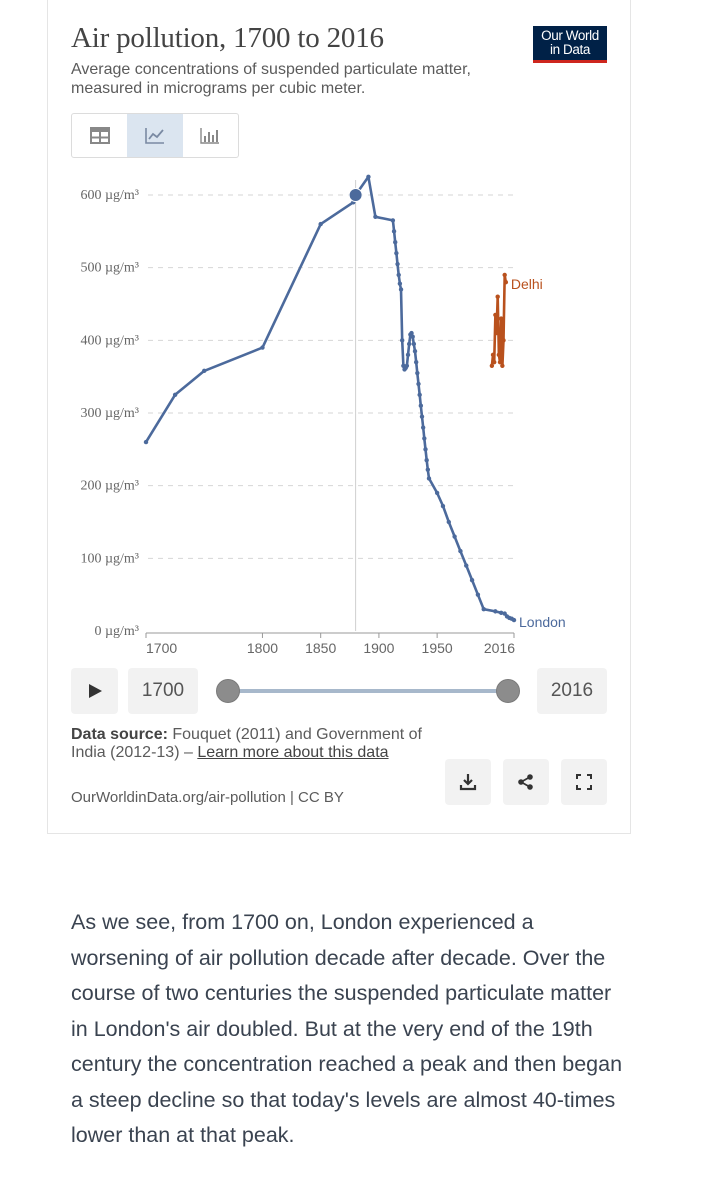 The image size is (726, 1200). What do you see at coordinates (320, 648) in the screenshot?
I see `x-tick-label: 1850` at bounding box center [320, 648].